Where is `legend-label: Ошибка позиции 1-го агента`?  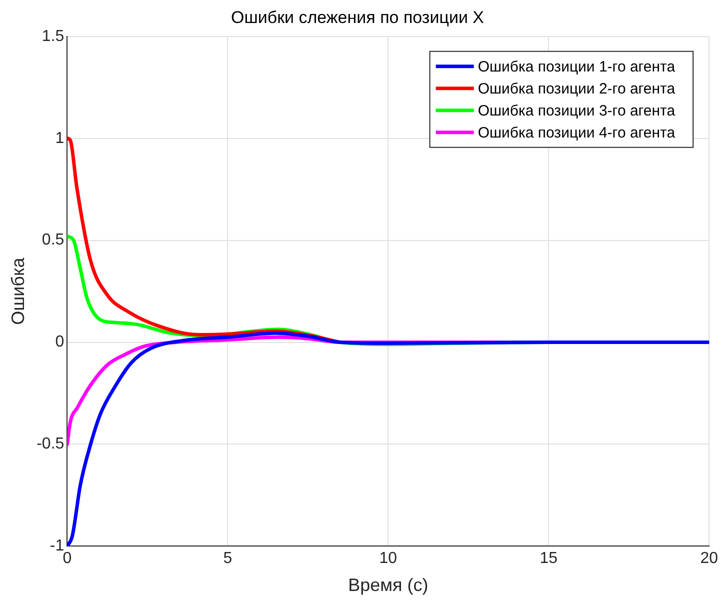
legend-label: Ошибка позиции 1-го агента is located at coordinates (577, 67).